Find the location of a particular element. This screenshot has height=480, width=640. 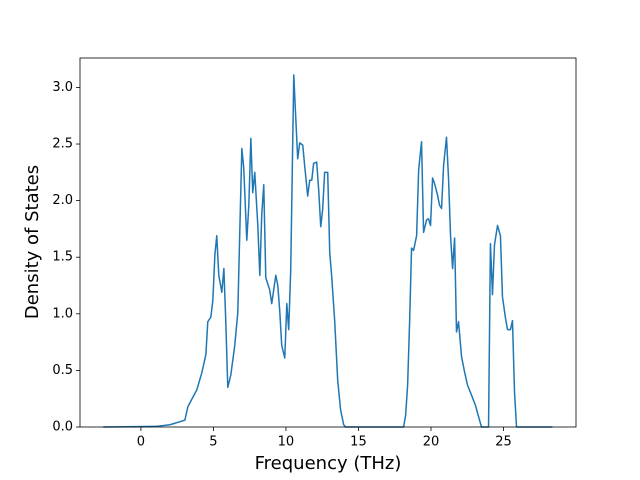

y-tick-label: 1.0 is located at coordinates (62, 313).